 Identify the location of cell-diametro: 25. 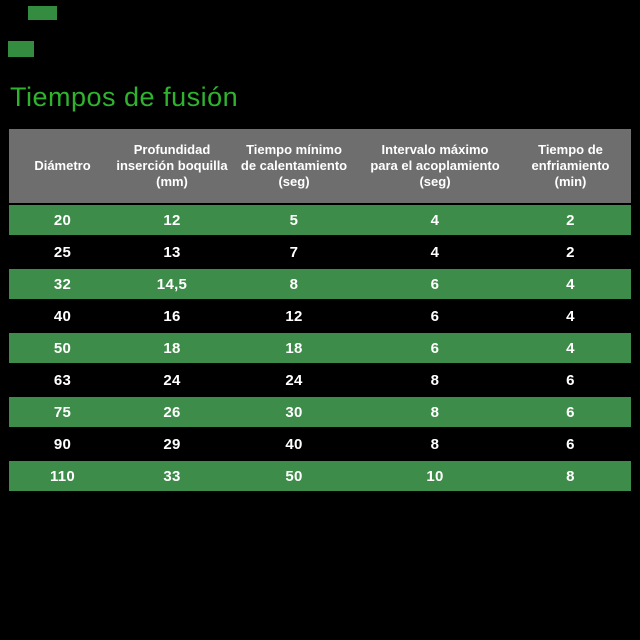
(62, 252).